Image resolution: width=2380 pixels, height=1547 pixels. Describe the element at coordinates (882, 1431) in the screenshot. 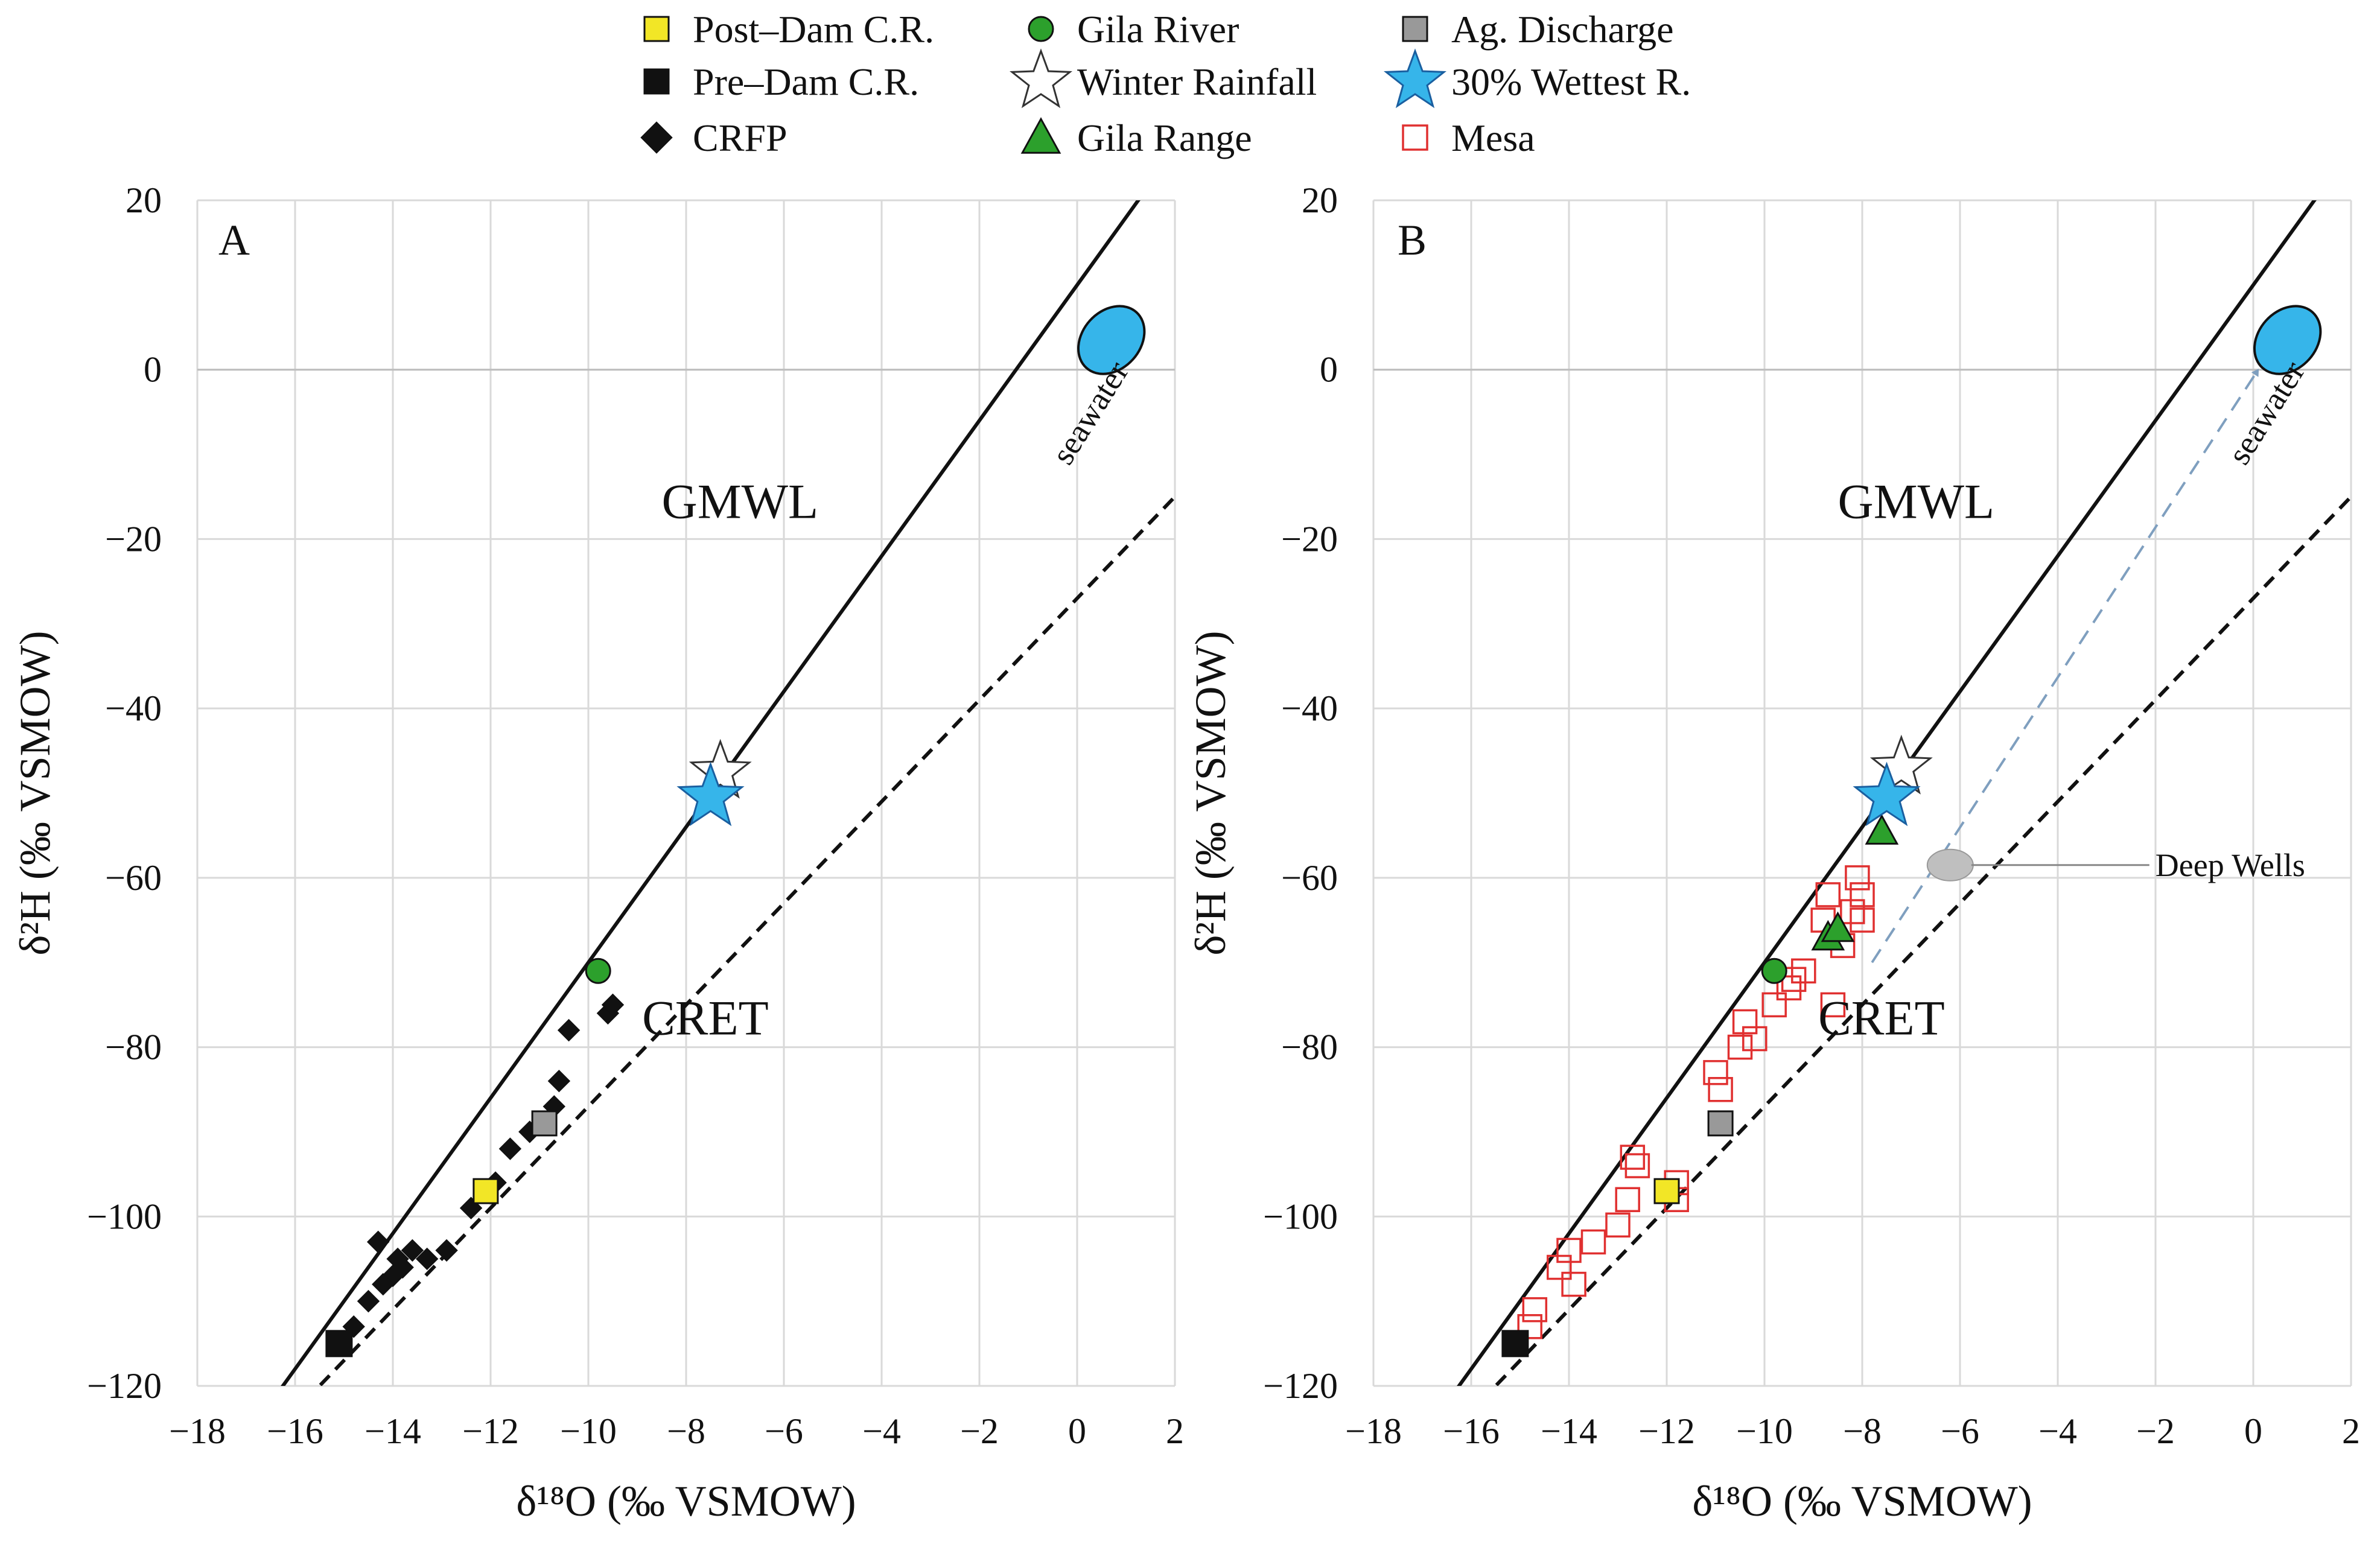

I see `panel-a-xtick-label: −4` at that location.